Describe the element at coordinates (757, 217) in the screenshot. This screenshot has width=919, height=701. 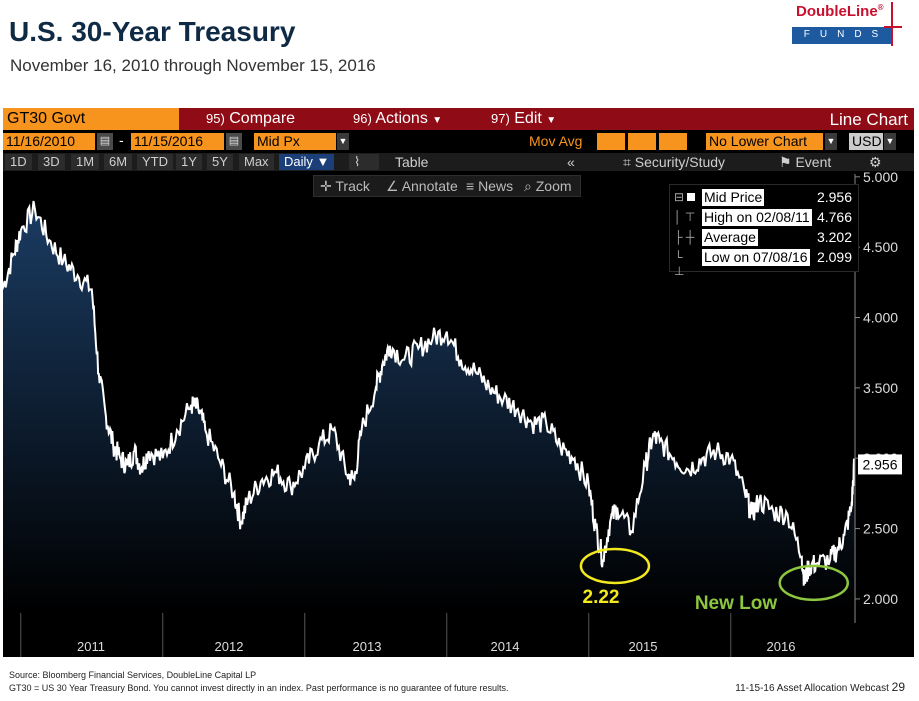
I see `legend-label: High on 02/08/11` at that location.